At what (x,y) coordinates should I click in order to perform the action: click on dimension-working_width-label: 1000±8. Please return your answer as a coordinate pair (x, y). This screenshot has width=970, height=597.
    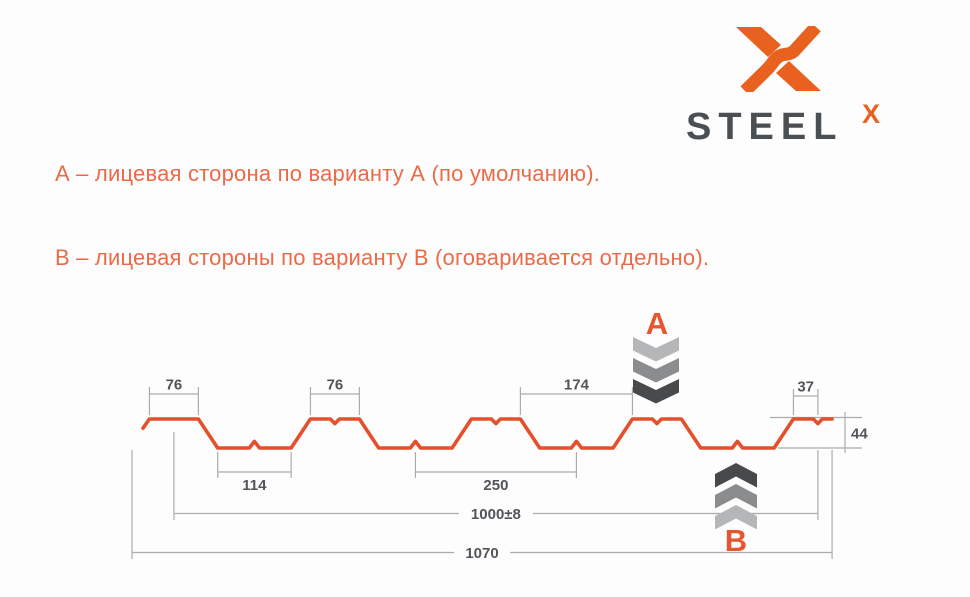
    Looking at the image, I should click on (496, 514).